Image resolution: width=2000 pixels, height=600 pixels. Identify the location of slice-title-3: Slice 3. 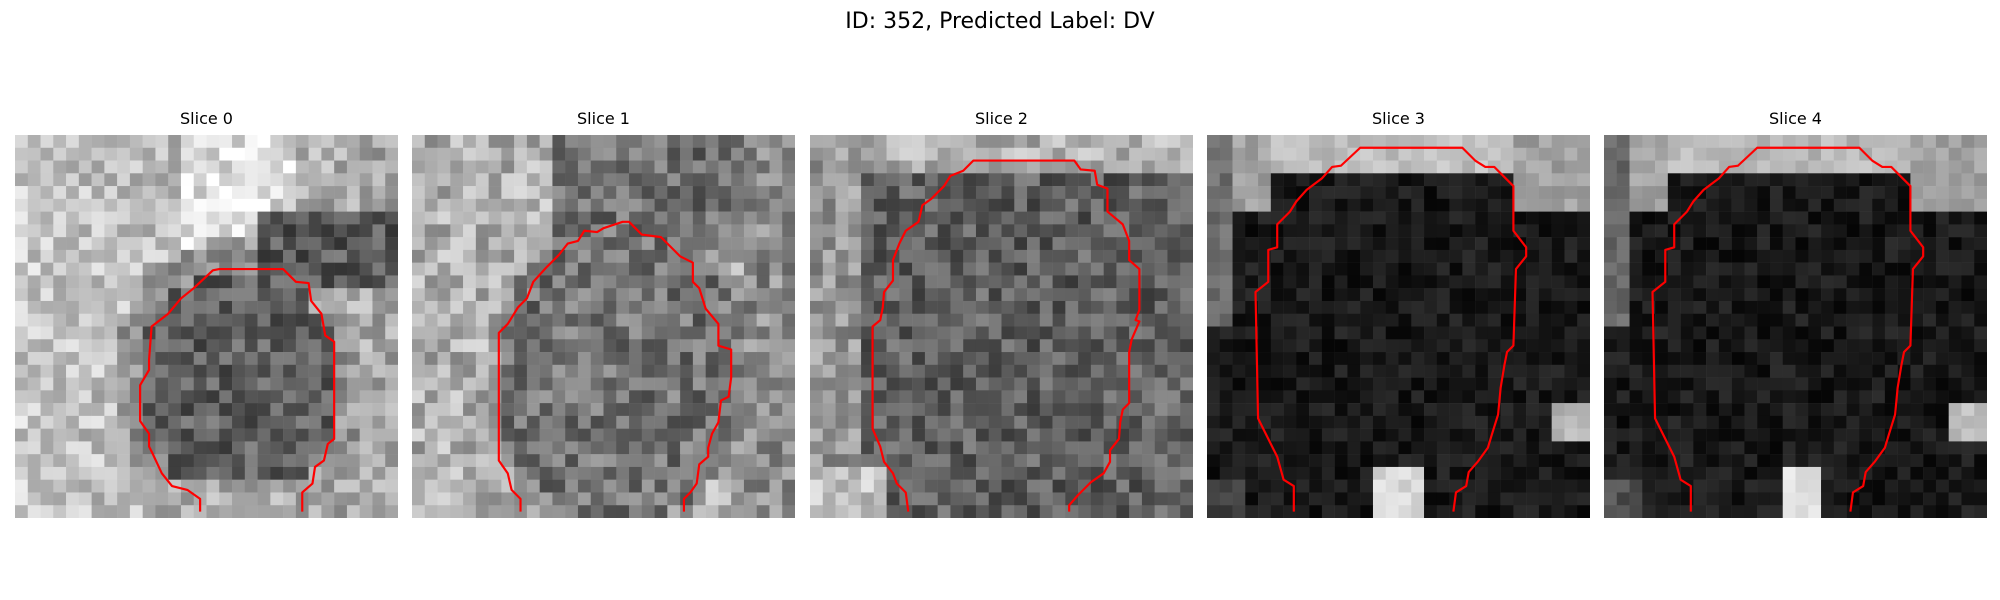
(1398, 119).